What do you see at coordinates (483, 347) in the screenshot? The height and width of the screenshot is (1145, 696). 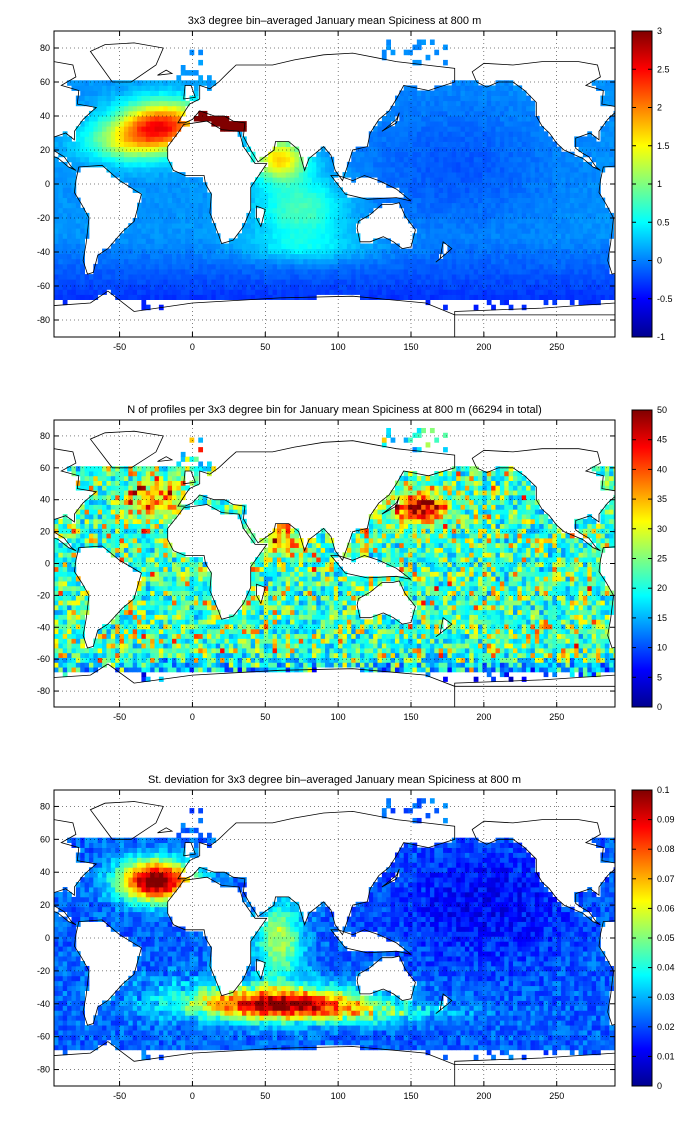 I see `x-tick-label: 200` at bounding box center [483, 347].